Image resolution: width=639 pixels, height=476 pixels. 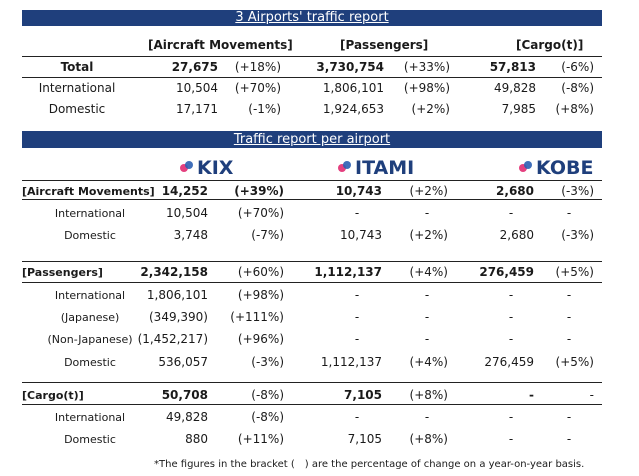 I want to click on itami-total-change: (+2%), so click(x=428, y=191).